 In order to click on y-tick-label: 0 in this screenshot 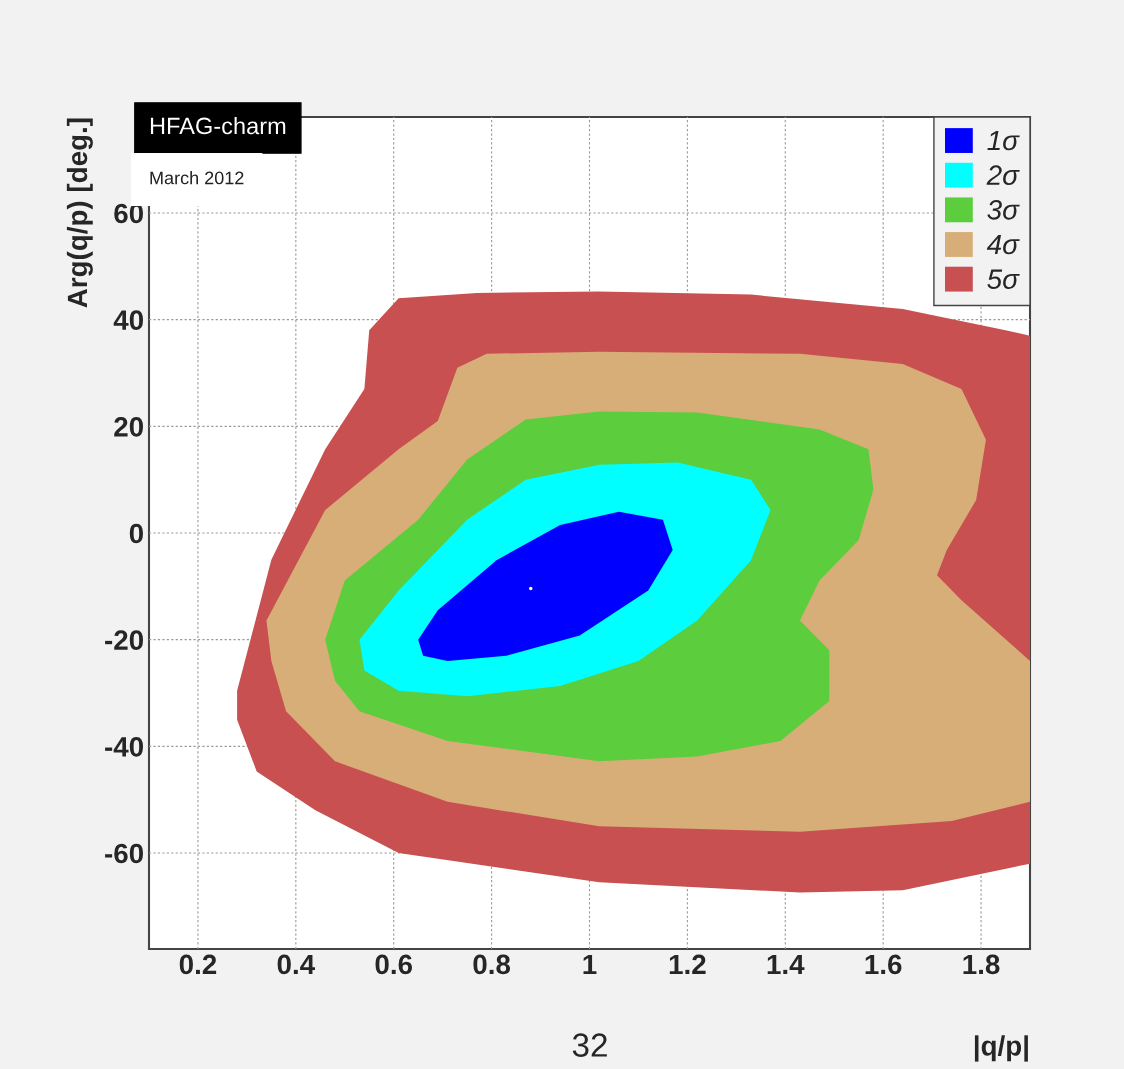, I will do `click(136, 533)`.